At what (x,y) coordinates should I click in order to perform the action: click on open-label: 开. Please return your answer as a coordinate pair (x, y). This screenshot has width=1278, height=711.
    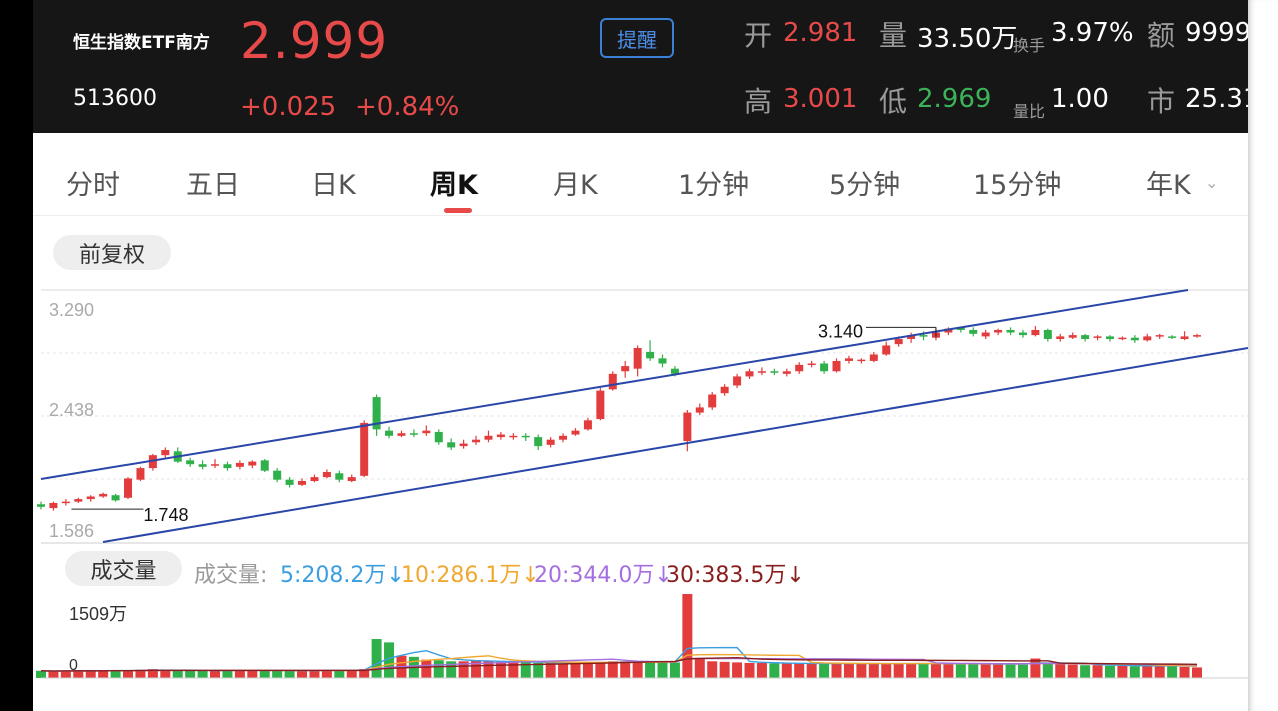
    Looking at the image, I should click on (758, 35).